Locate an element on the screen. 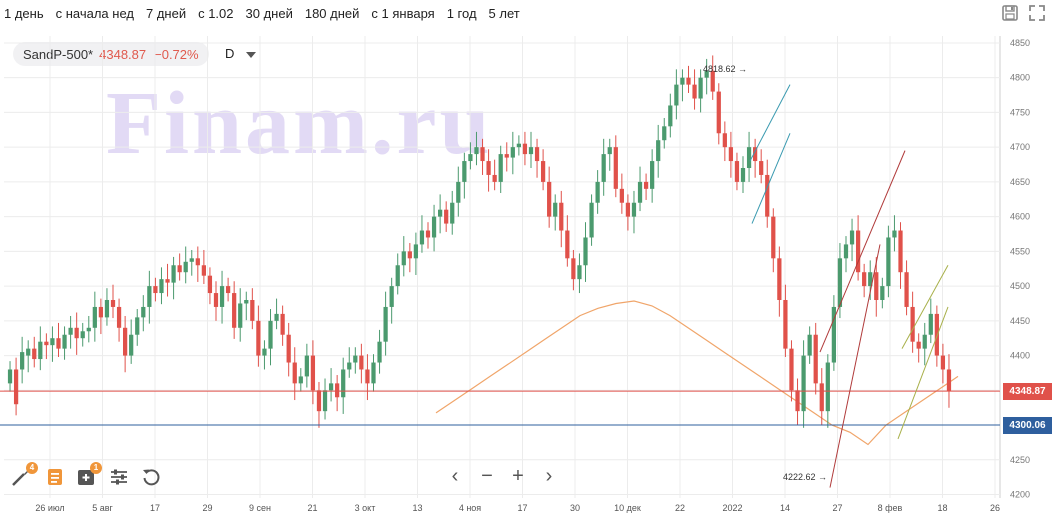 This screenshot has height=517, width=1052. ticker-change: −0.72% is located at coordinates (176, 54).